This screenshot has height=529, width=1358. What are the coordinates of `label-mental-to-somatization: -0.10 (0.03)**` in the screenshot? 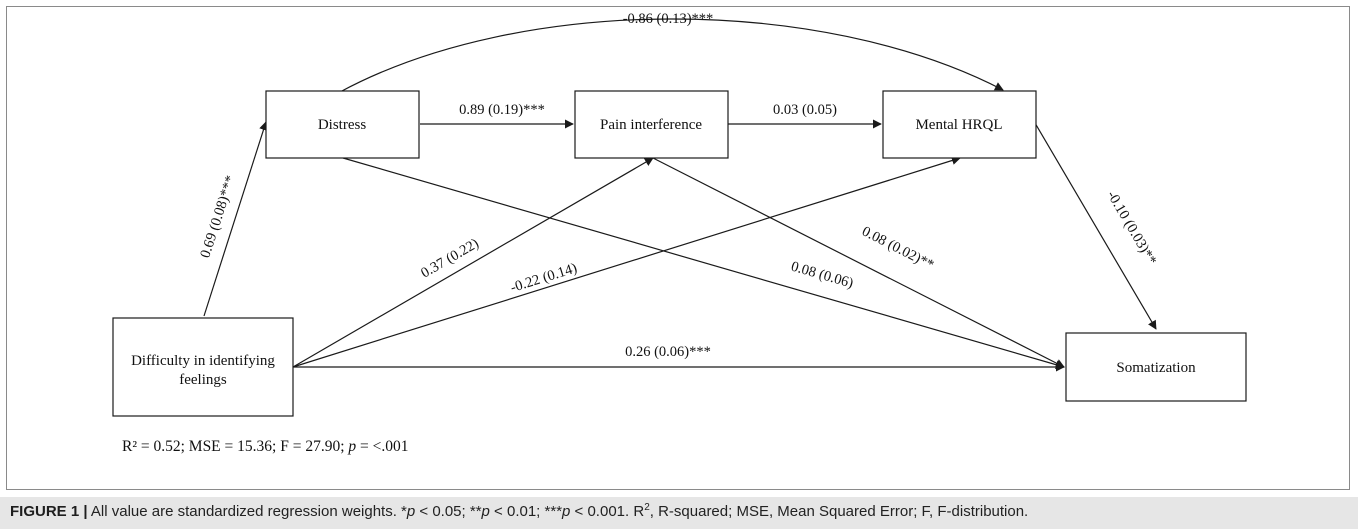 It's located at (1131, 228).